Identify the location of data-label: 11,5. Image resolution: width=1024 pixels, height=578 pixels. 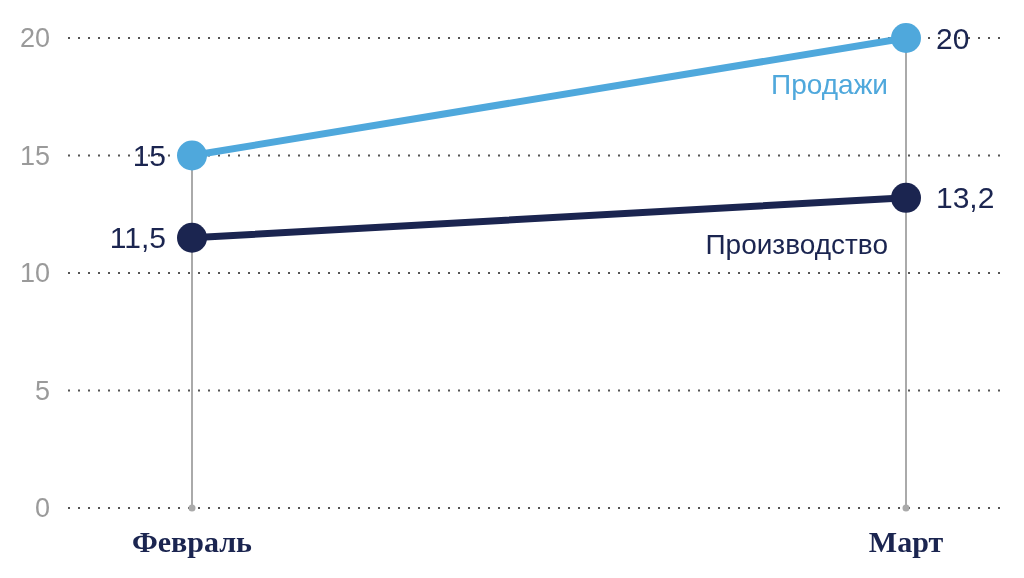
(137, 238).